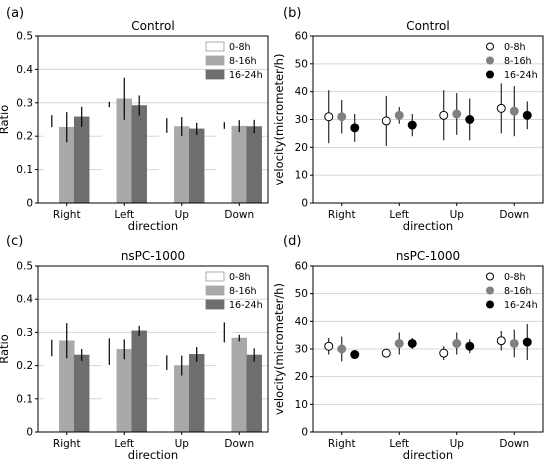 The height and width of the screenshot is (466, 550). What do you see at coordinates (301, 405) in the screenshot?
I see `y-tick-label: 10` at bounding box center [301, 405].